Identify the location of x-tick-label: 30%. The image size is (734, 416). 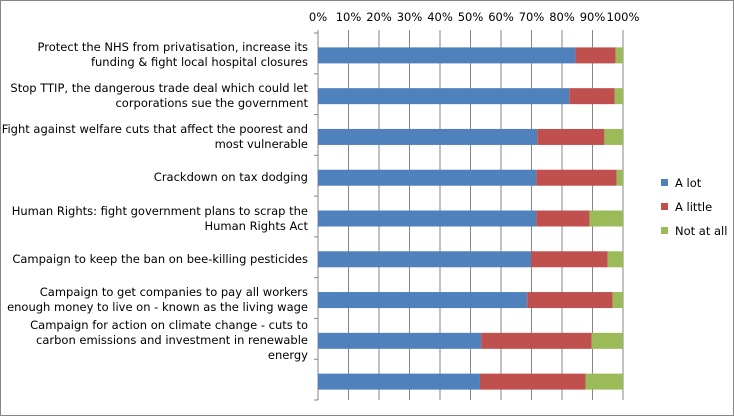
(410, 17).